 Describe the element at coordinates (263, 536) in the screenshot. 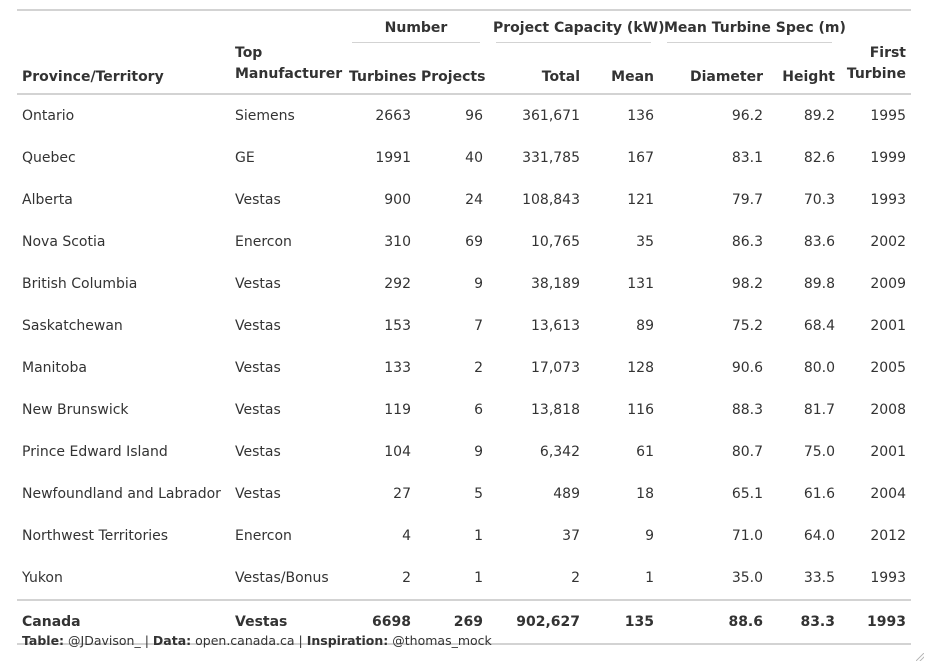

I see `cell-manufacturer: Enercon` at that location.